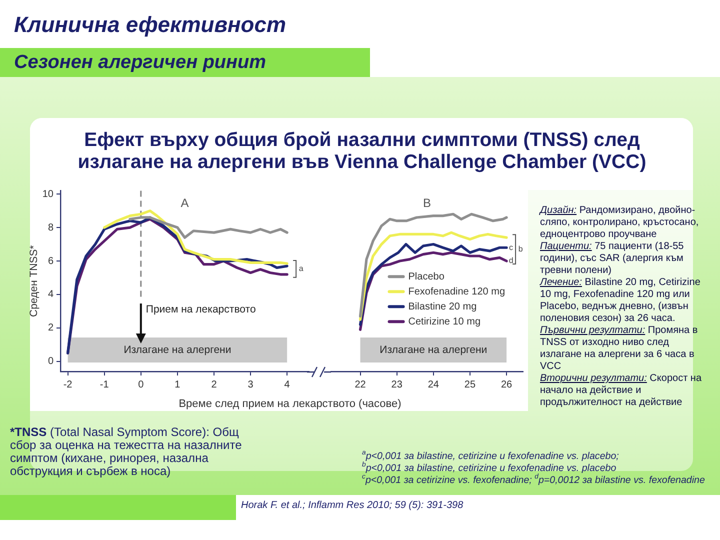 This screenshot has height=540, width=720. What do you see at coordinates (426, 276) in the screenshot?
I see `legend-label: Placebo` at bounding box center [426, 276].